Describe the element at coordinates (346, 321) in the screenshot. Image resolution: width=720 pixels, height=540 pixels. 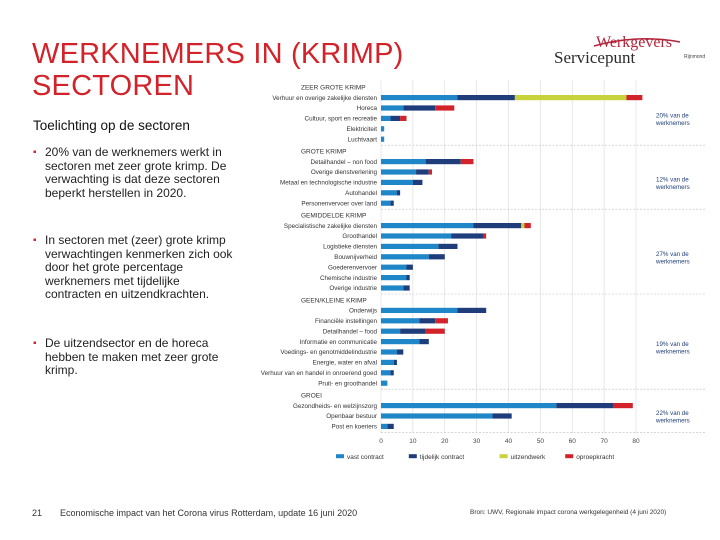
I see `row-label: Financiële instellingen` at that location.